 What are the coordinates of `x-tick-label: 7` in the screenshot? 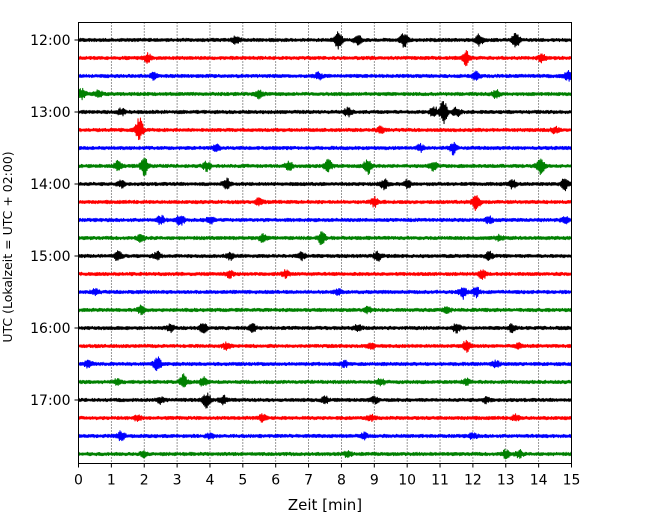 It's located at (308, 481).